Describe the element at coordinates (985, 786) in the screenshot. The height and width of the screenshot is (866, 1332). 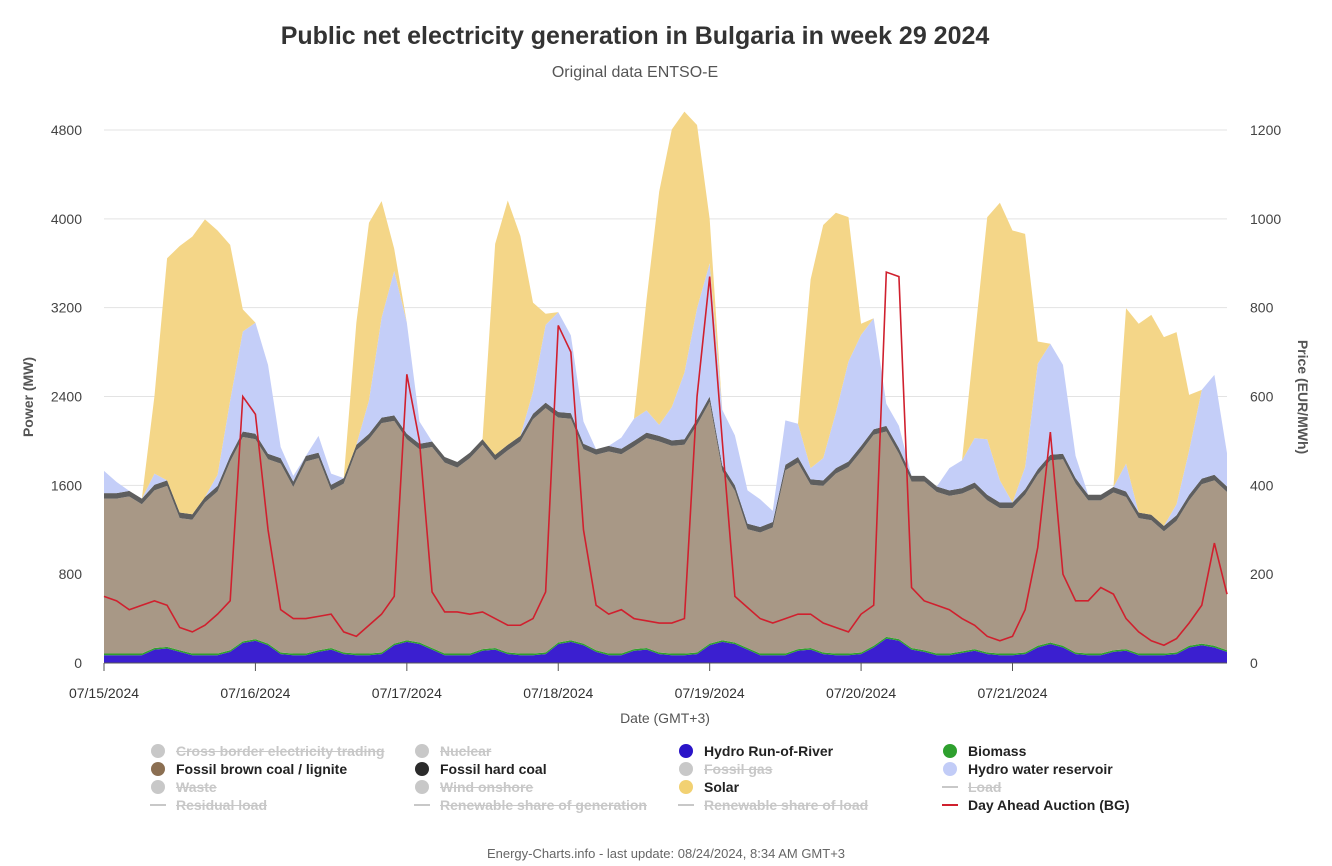
I see `legend-label: Load` at that location.